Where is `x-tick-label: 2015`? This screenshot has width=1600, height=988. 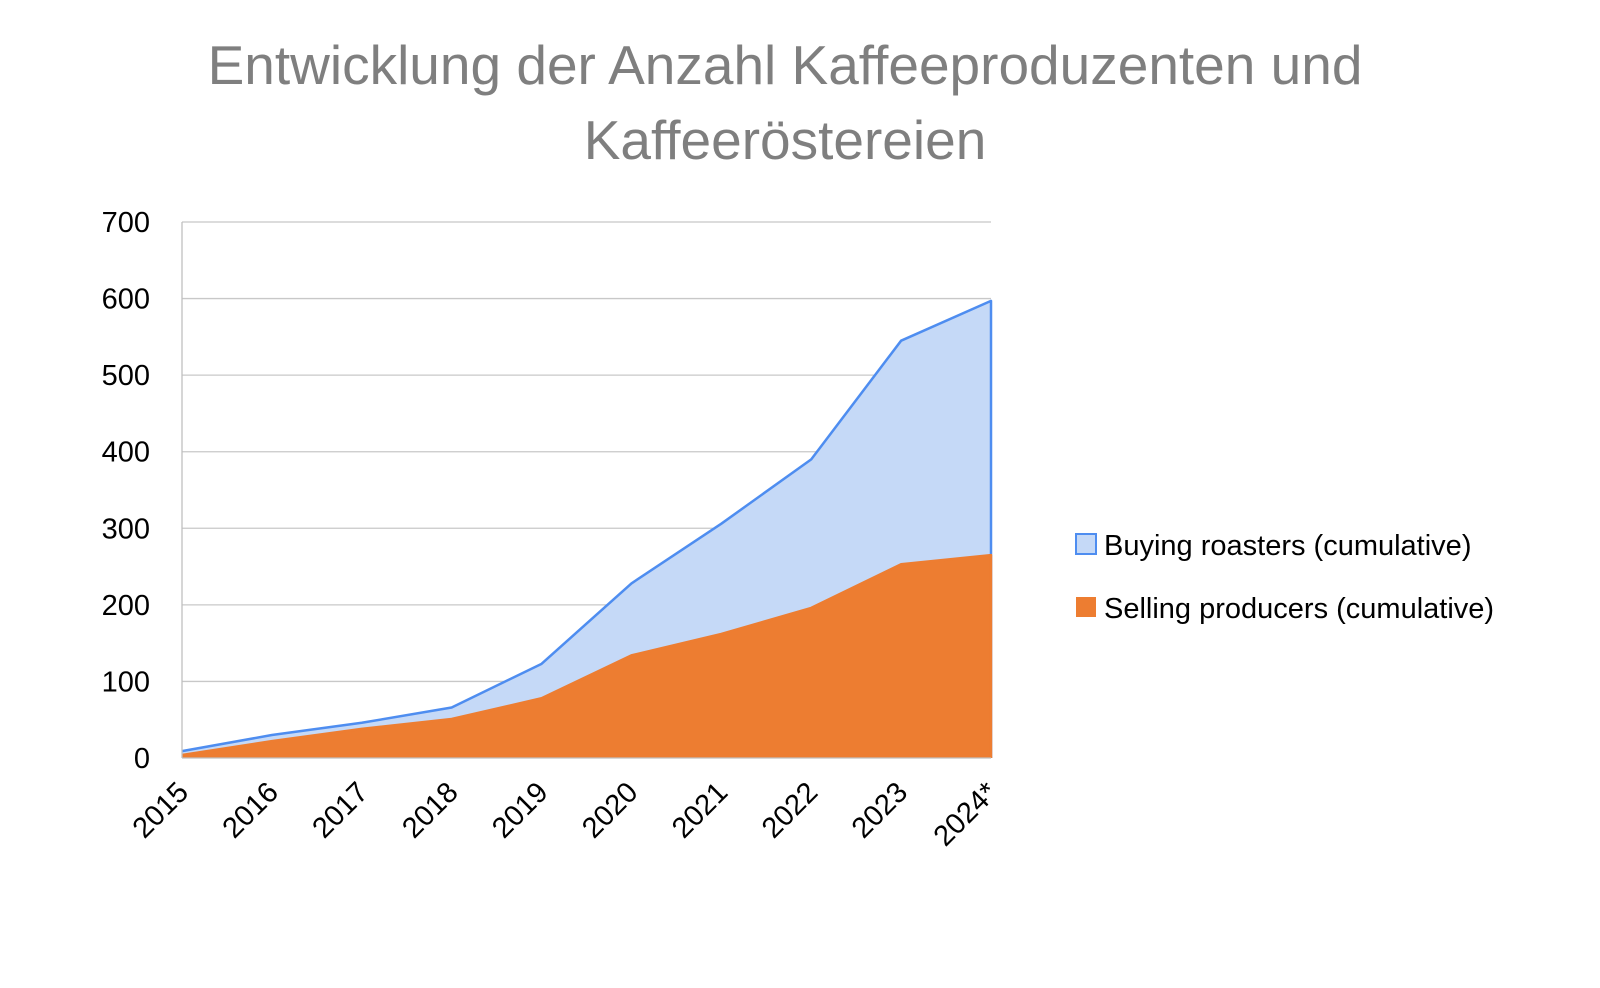
x-tick-label: 2015 is located at coordinates (161, 810).